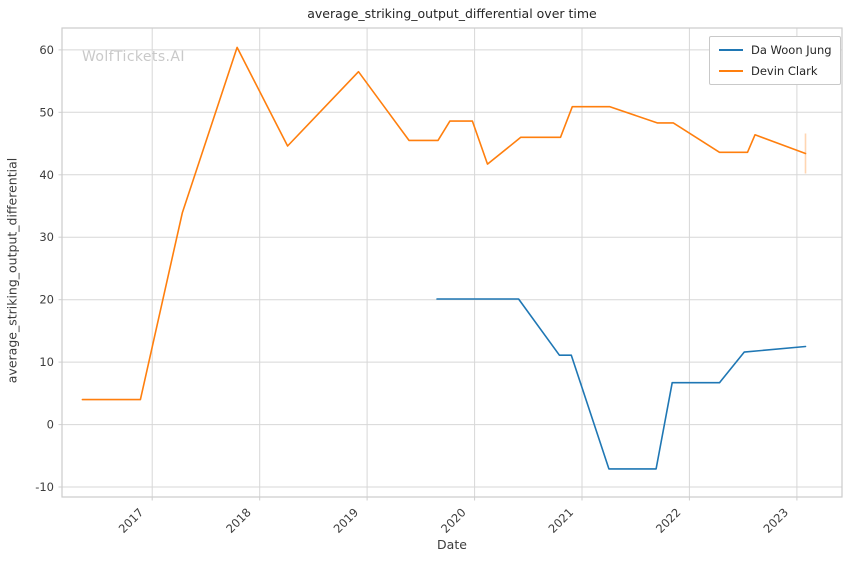 Image resolution: width=850 pixels, height=561 pixels. Describe the element at coordinates (44, 487) in the screenshot. I see `y-tick-label: -10` at that location.